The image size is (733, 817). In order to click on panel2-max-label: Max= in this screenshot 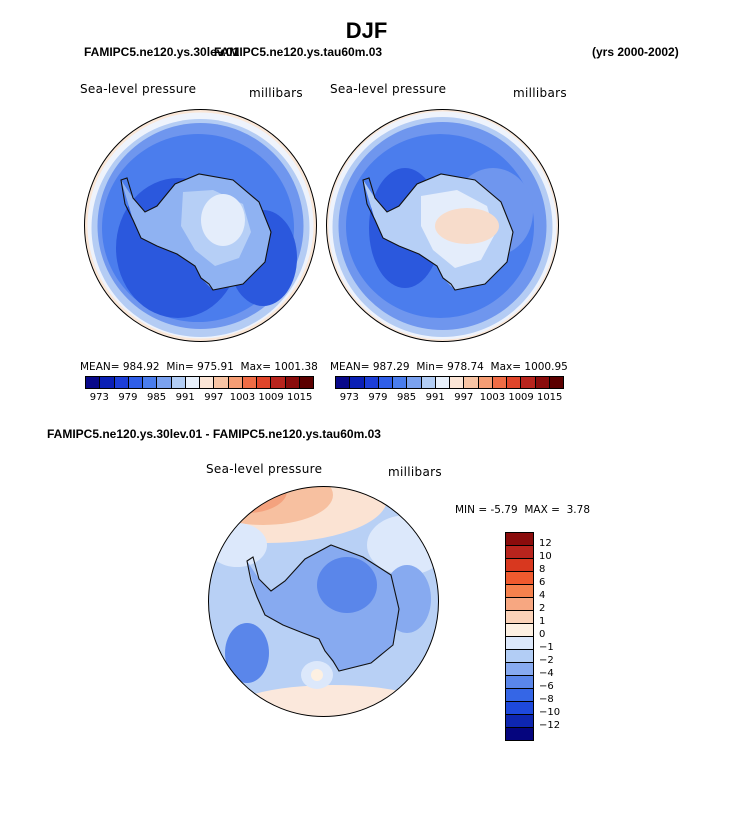, I will do `click(506, 367)`.